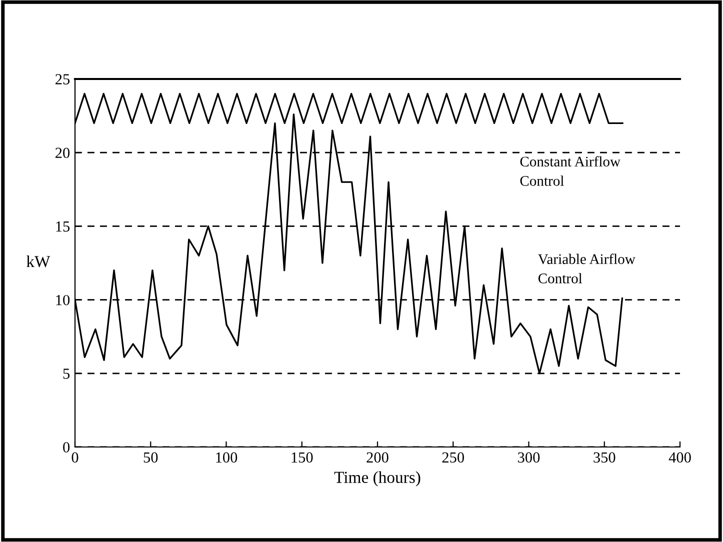 The image size is (723, 542). What do you see at coordinates (377, 478) in the screenshot?
I see `x-axis-title: Time (hours)` at bounding box center [377, 478].